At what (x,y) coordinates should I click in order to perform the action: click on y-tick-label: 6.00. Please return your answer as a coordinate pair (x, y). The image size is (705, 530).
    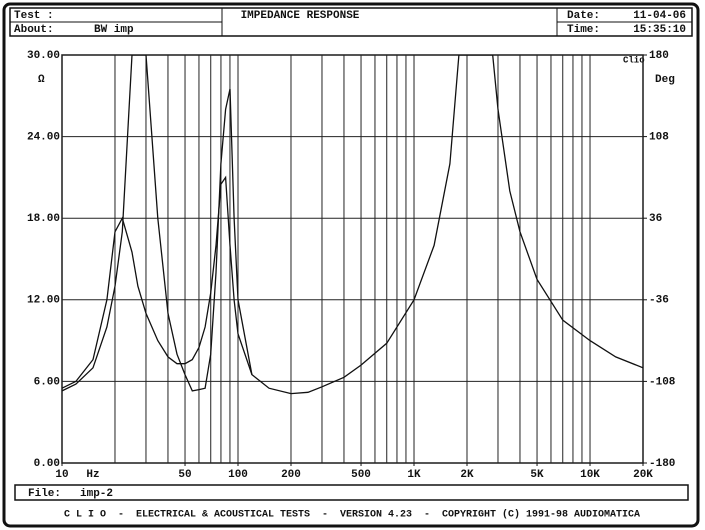
    Looking at the image, I should click on (47, 382).